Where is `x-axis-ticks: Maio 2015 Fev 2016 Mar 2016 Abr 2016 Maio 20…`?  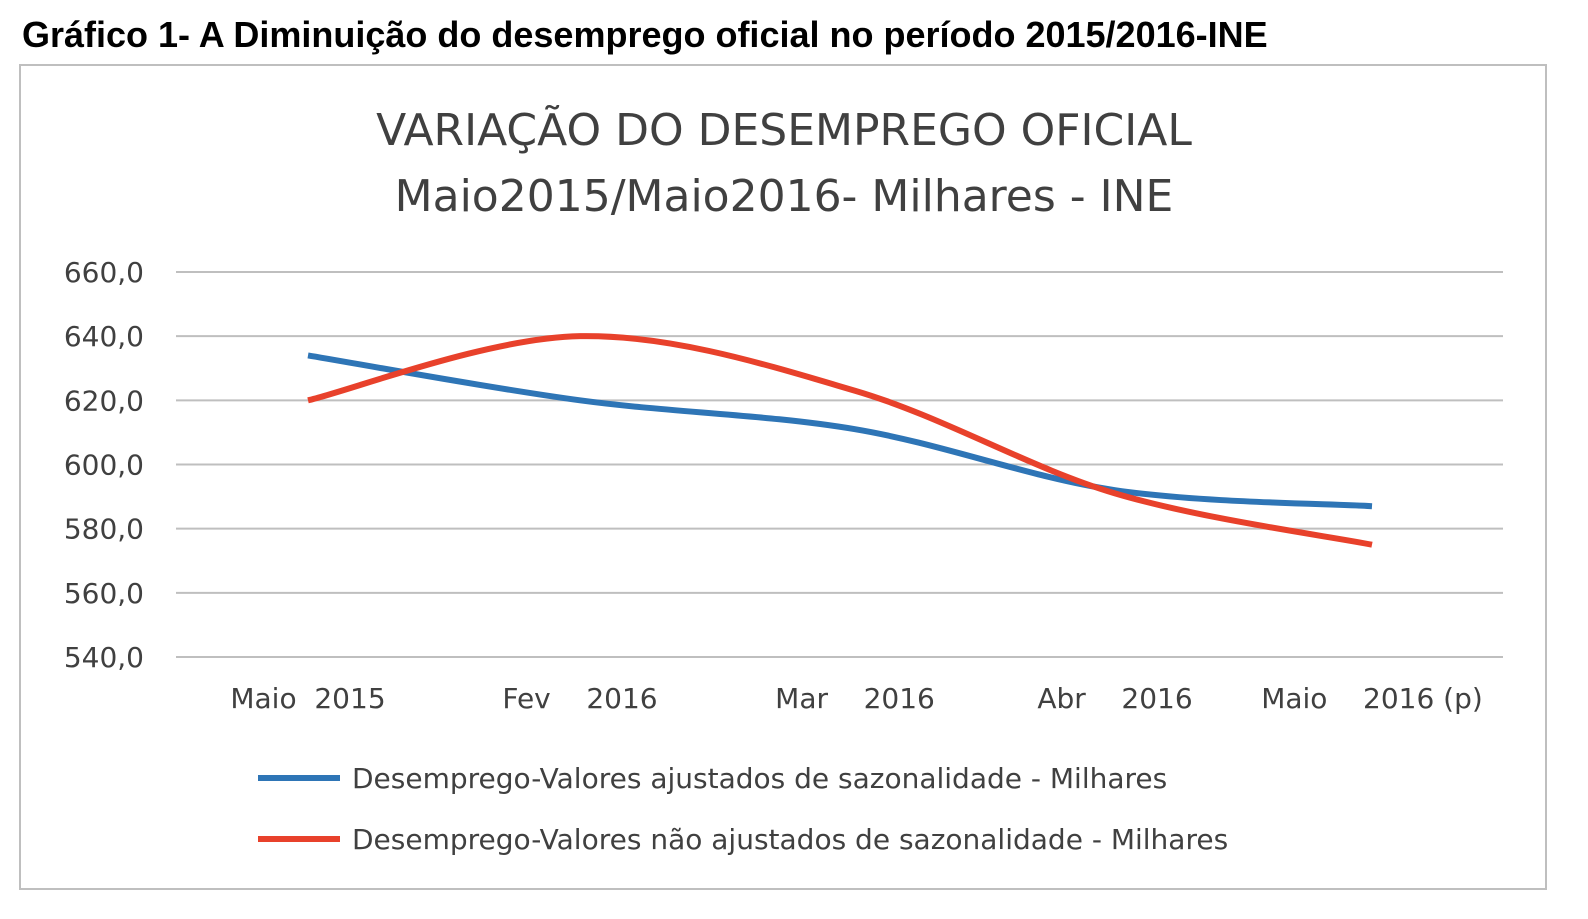 x-axis-ticks: Maio 2015 Fev 2016 Mar 2016 Abr 2016 Maio 20… is located at coordinates (856, 698).